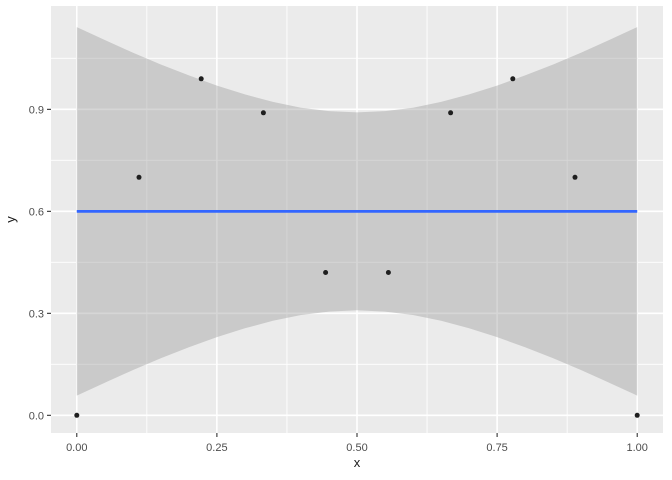 The image size is (672, 480). Describe the element at coordinates (356, 448) in the screenshot. I see `x-tick-label: 0.50` at that location.